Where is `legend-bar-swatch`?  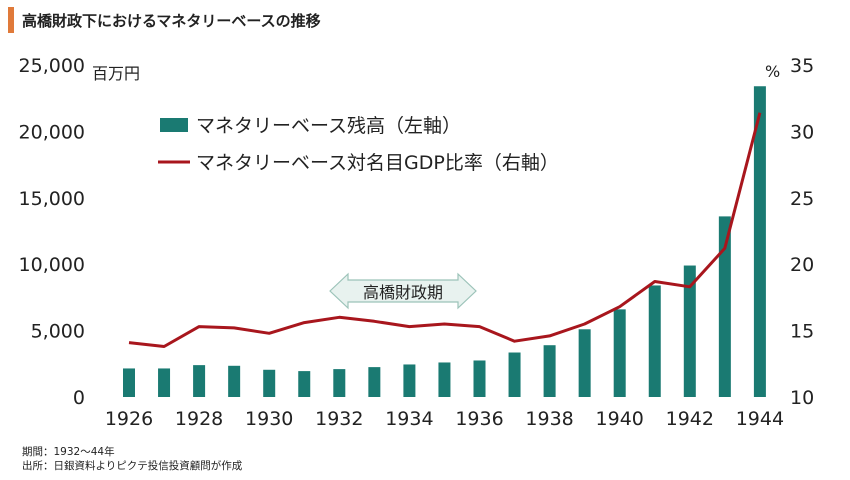 legend-bar-swatch is located at coordinates (174, 125).